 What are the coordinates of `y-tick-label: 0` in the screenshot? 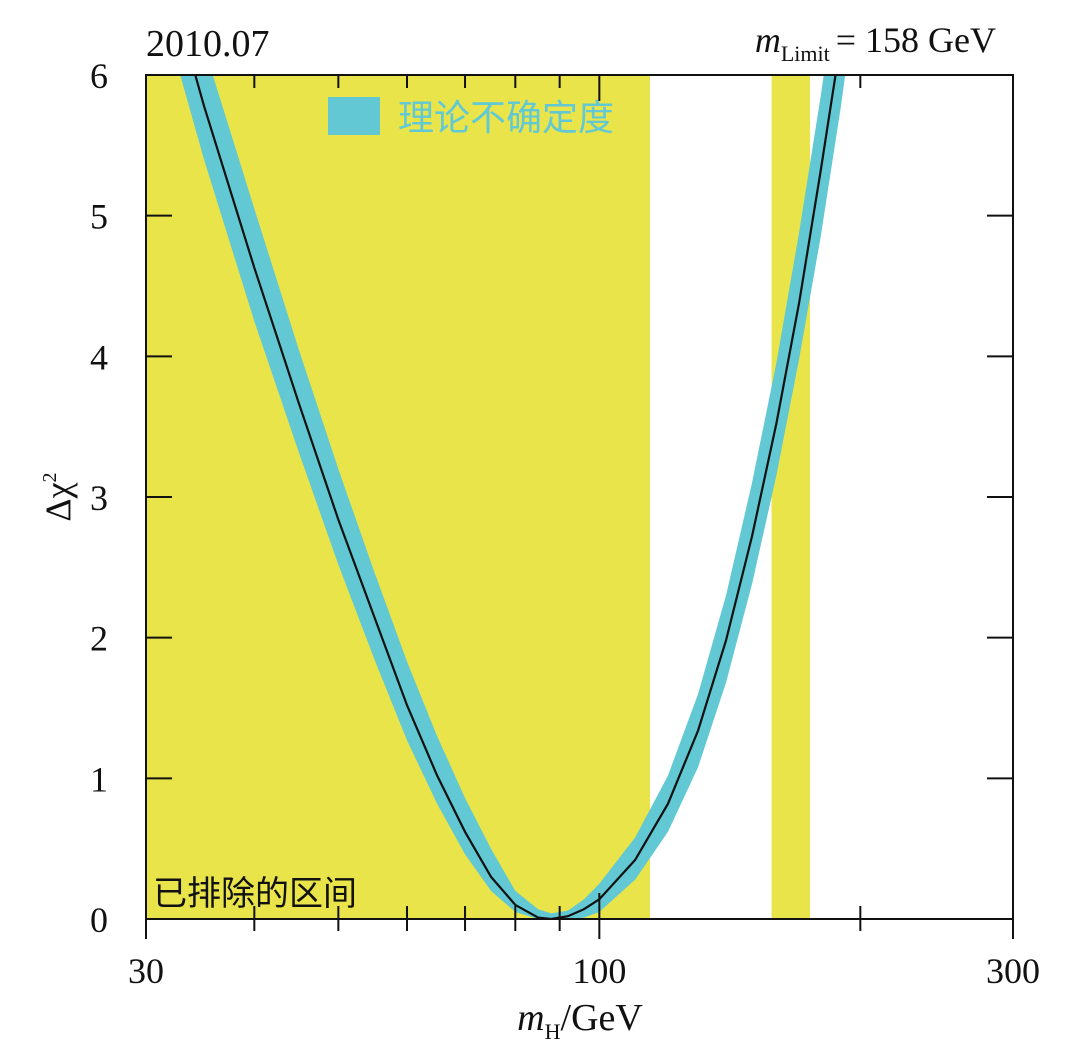 It's located at (99, 920).